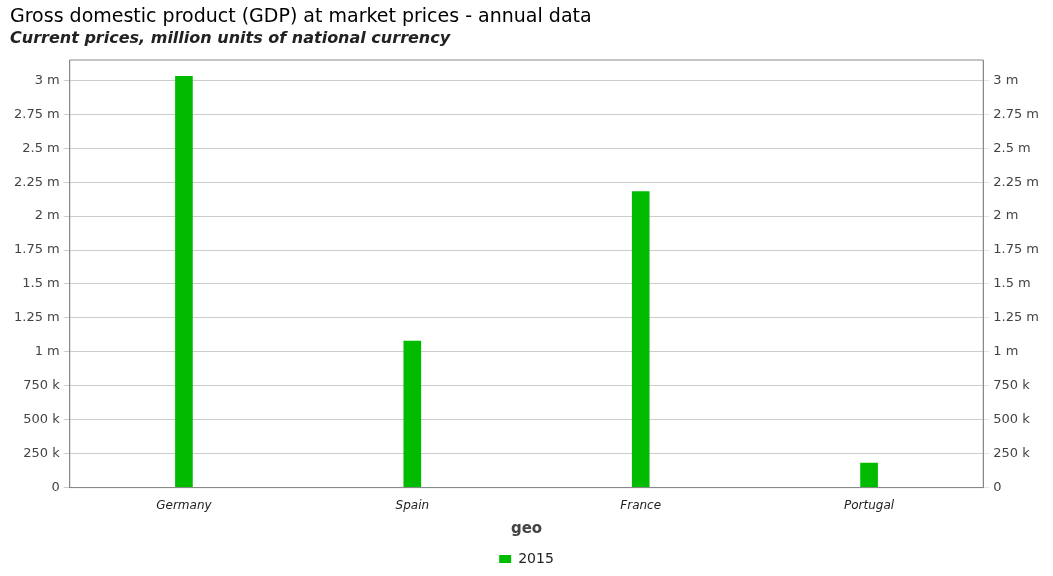  I want to click on y-tick-label: 750 k, so click(42, 385).